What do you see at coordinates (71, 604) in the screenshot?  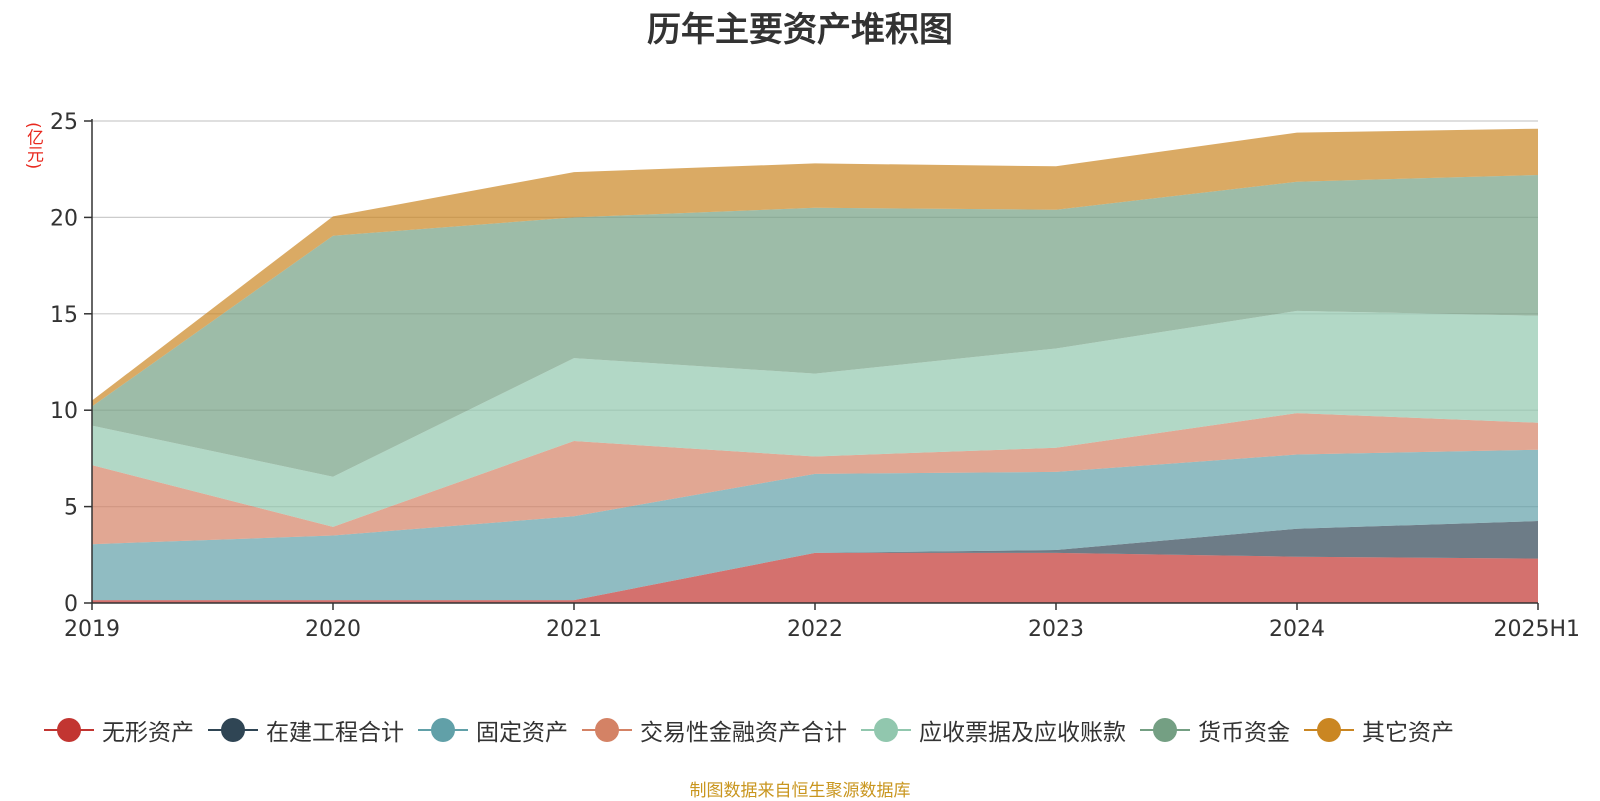 I see `y-tick-label: 0` at bounding box center [71, 604].